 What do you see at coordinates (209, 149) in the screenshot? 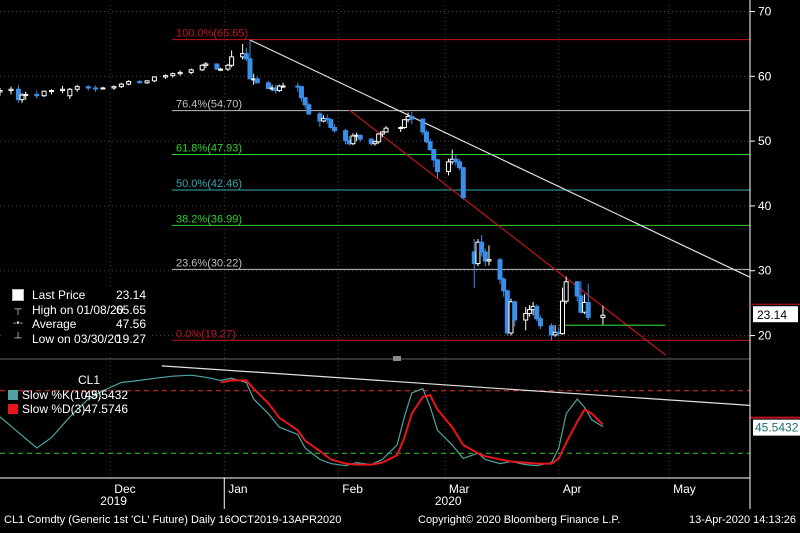
I see `fib-label: 61.8%(47.93)` at bounding box center [209, 149].